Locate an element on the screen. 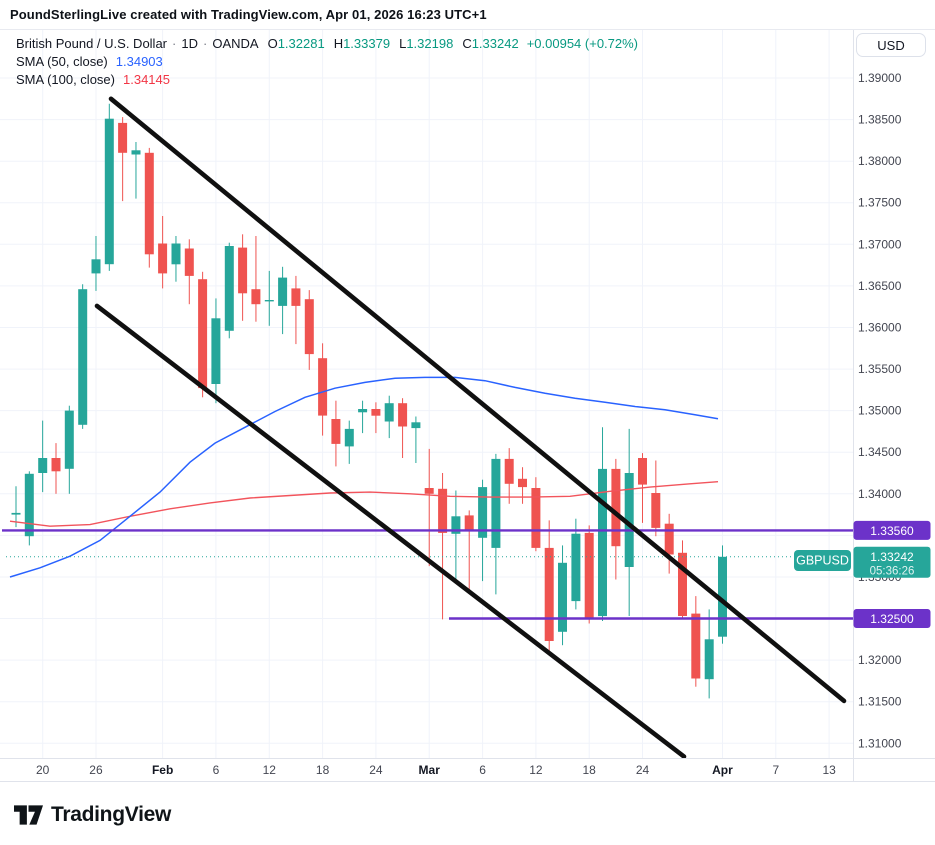 The image size is (935, 845). last-price-badge is located at coordinates (892, 562).